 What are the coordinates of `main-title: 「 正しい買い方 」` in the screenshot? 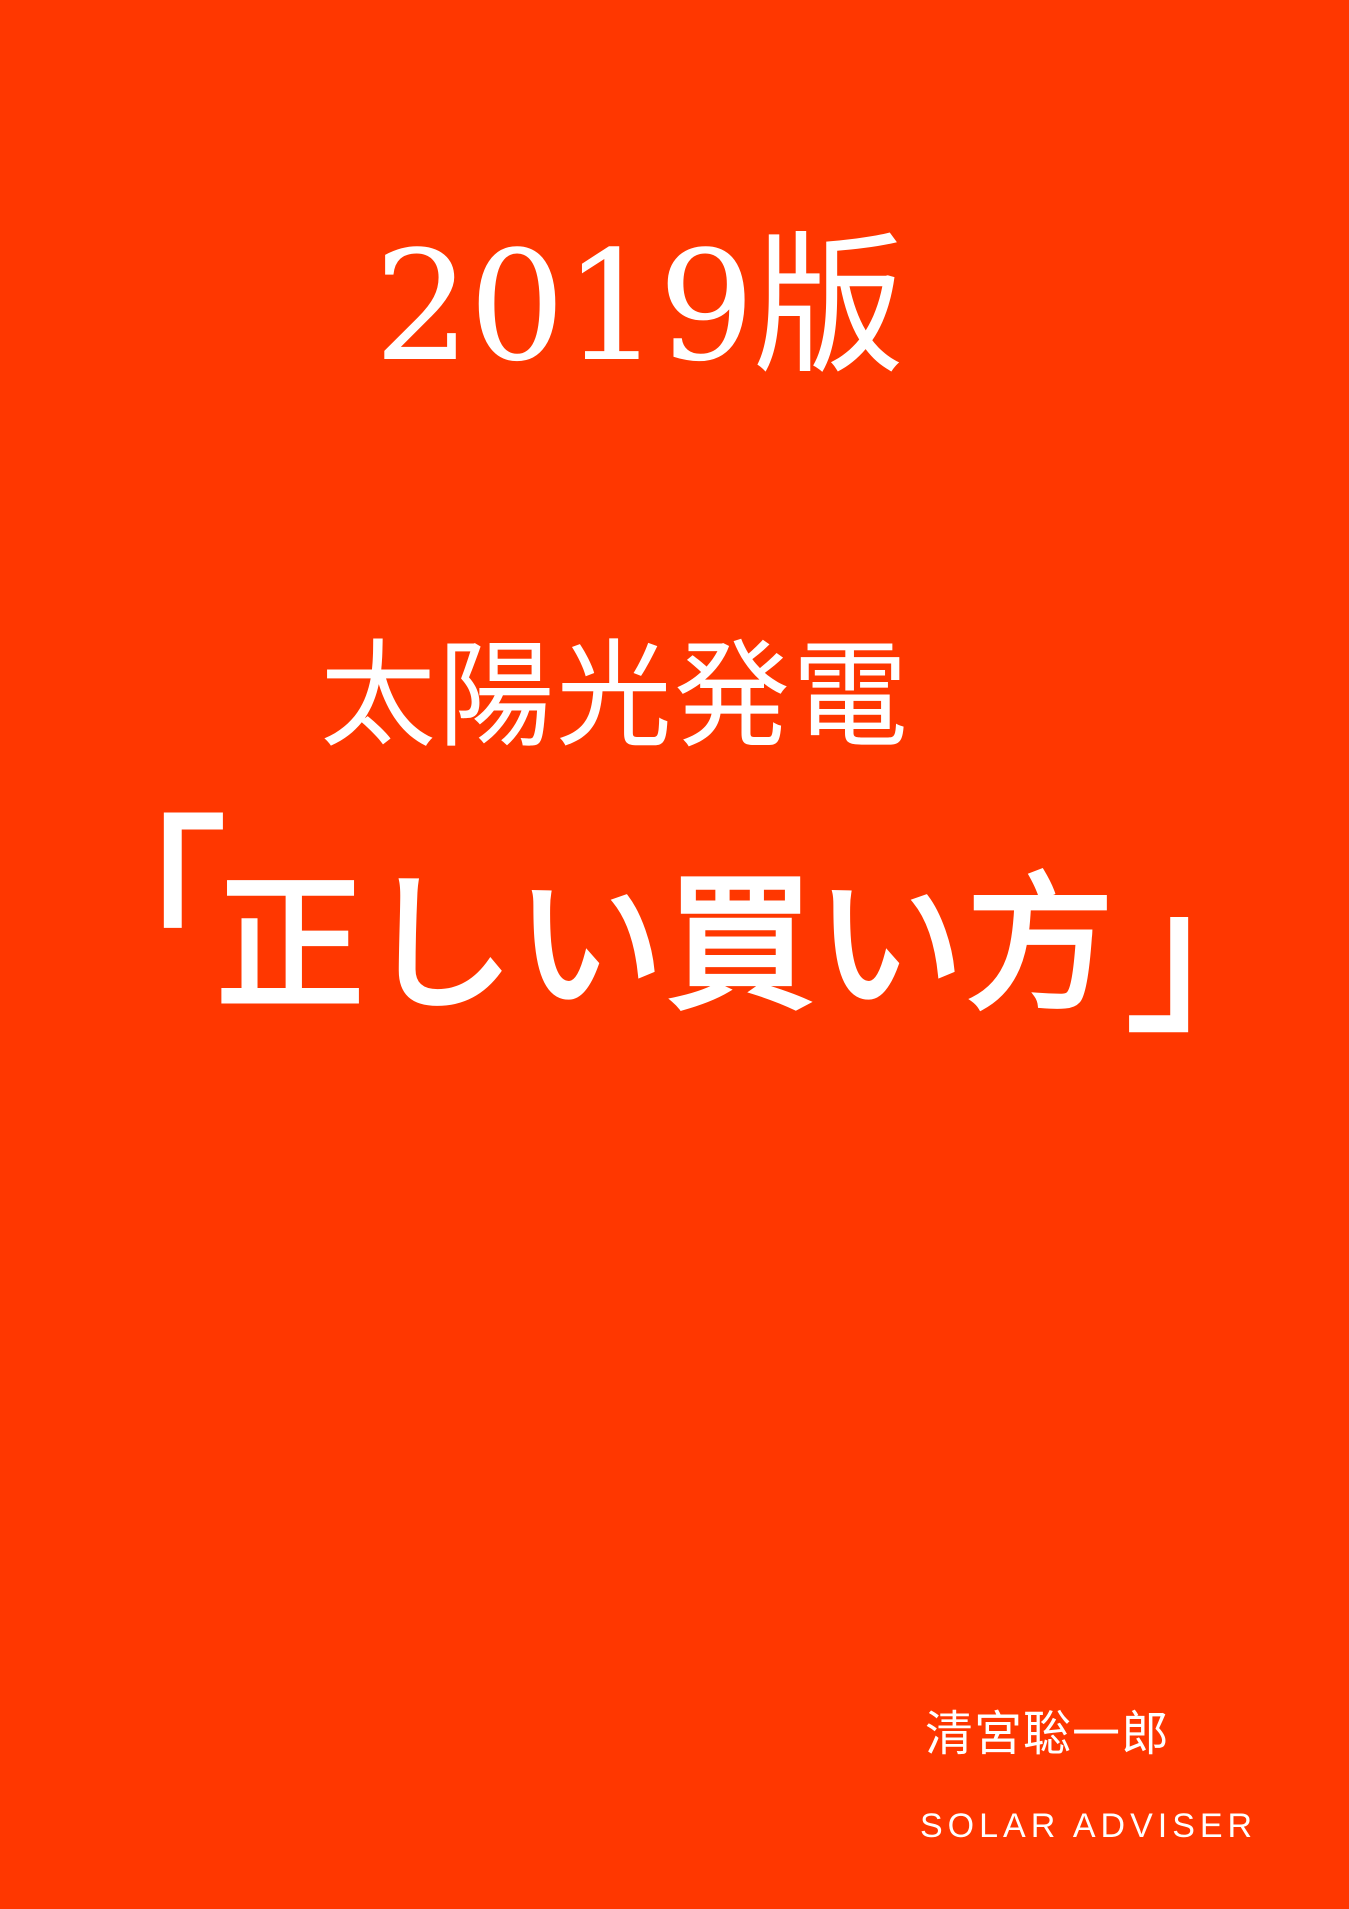 It's located at (676, 936).